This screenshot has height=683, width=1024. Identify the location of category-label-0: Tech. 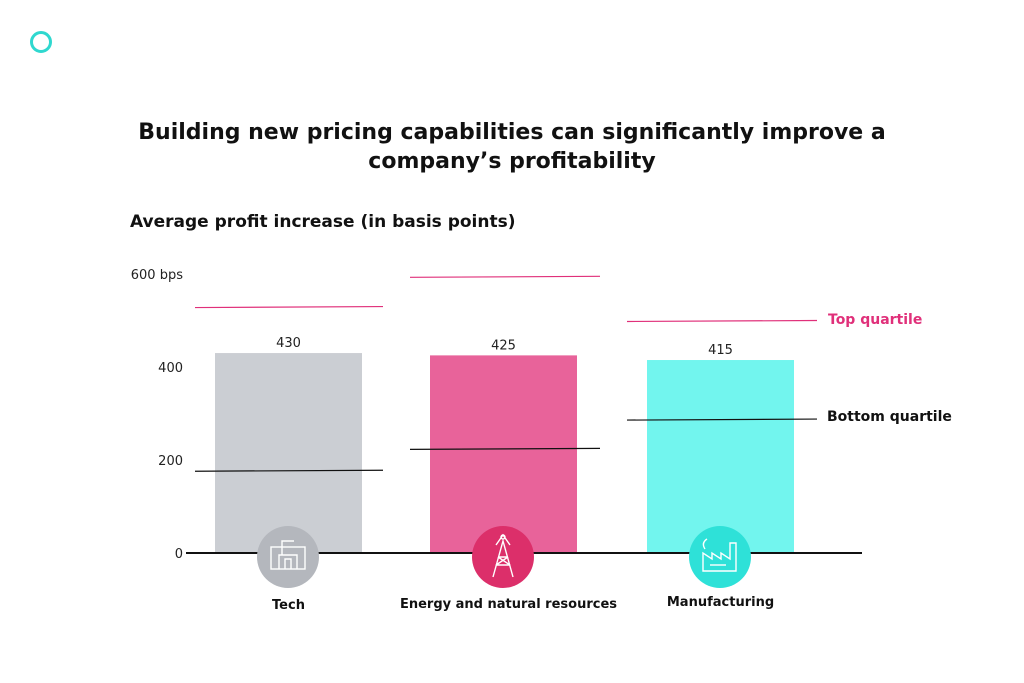
(288, 605).